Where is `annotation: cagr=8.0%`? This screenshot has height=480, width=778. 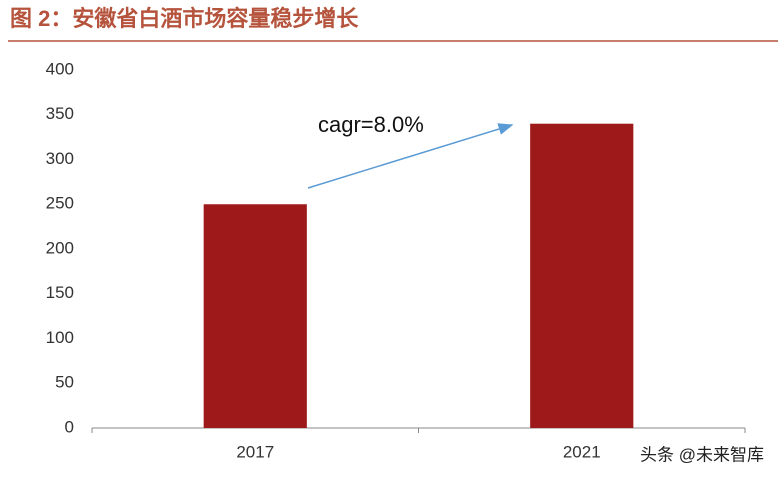 annotation: cagr=8.0% is located at coordinates (371, 124).